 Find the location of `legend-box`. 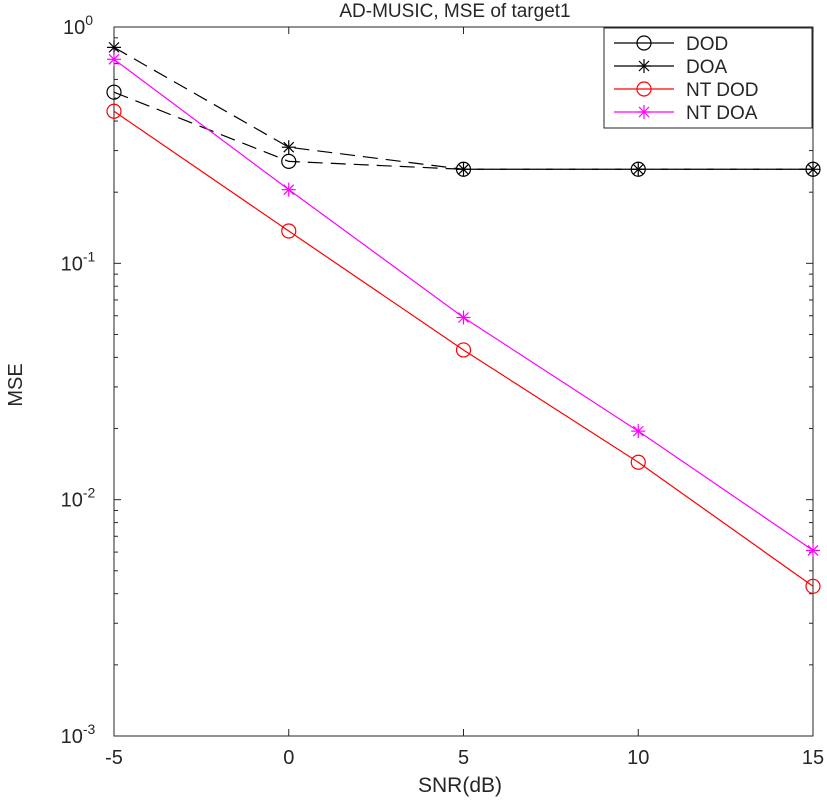

legend-box is located at coordinates (708, 78).